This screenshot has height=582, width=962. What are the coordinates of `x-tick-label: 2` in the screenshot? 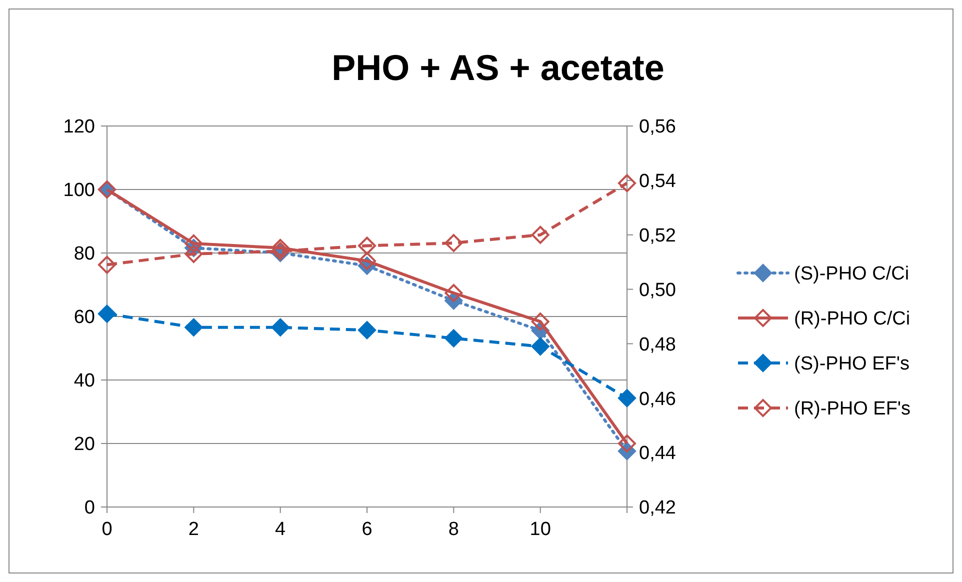 It's located at (193, 529).